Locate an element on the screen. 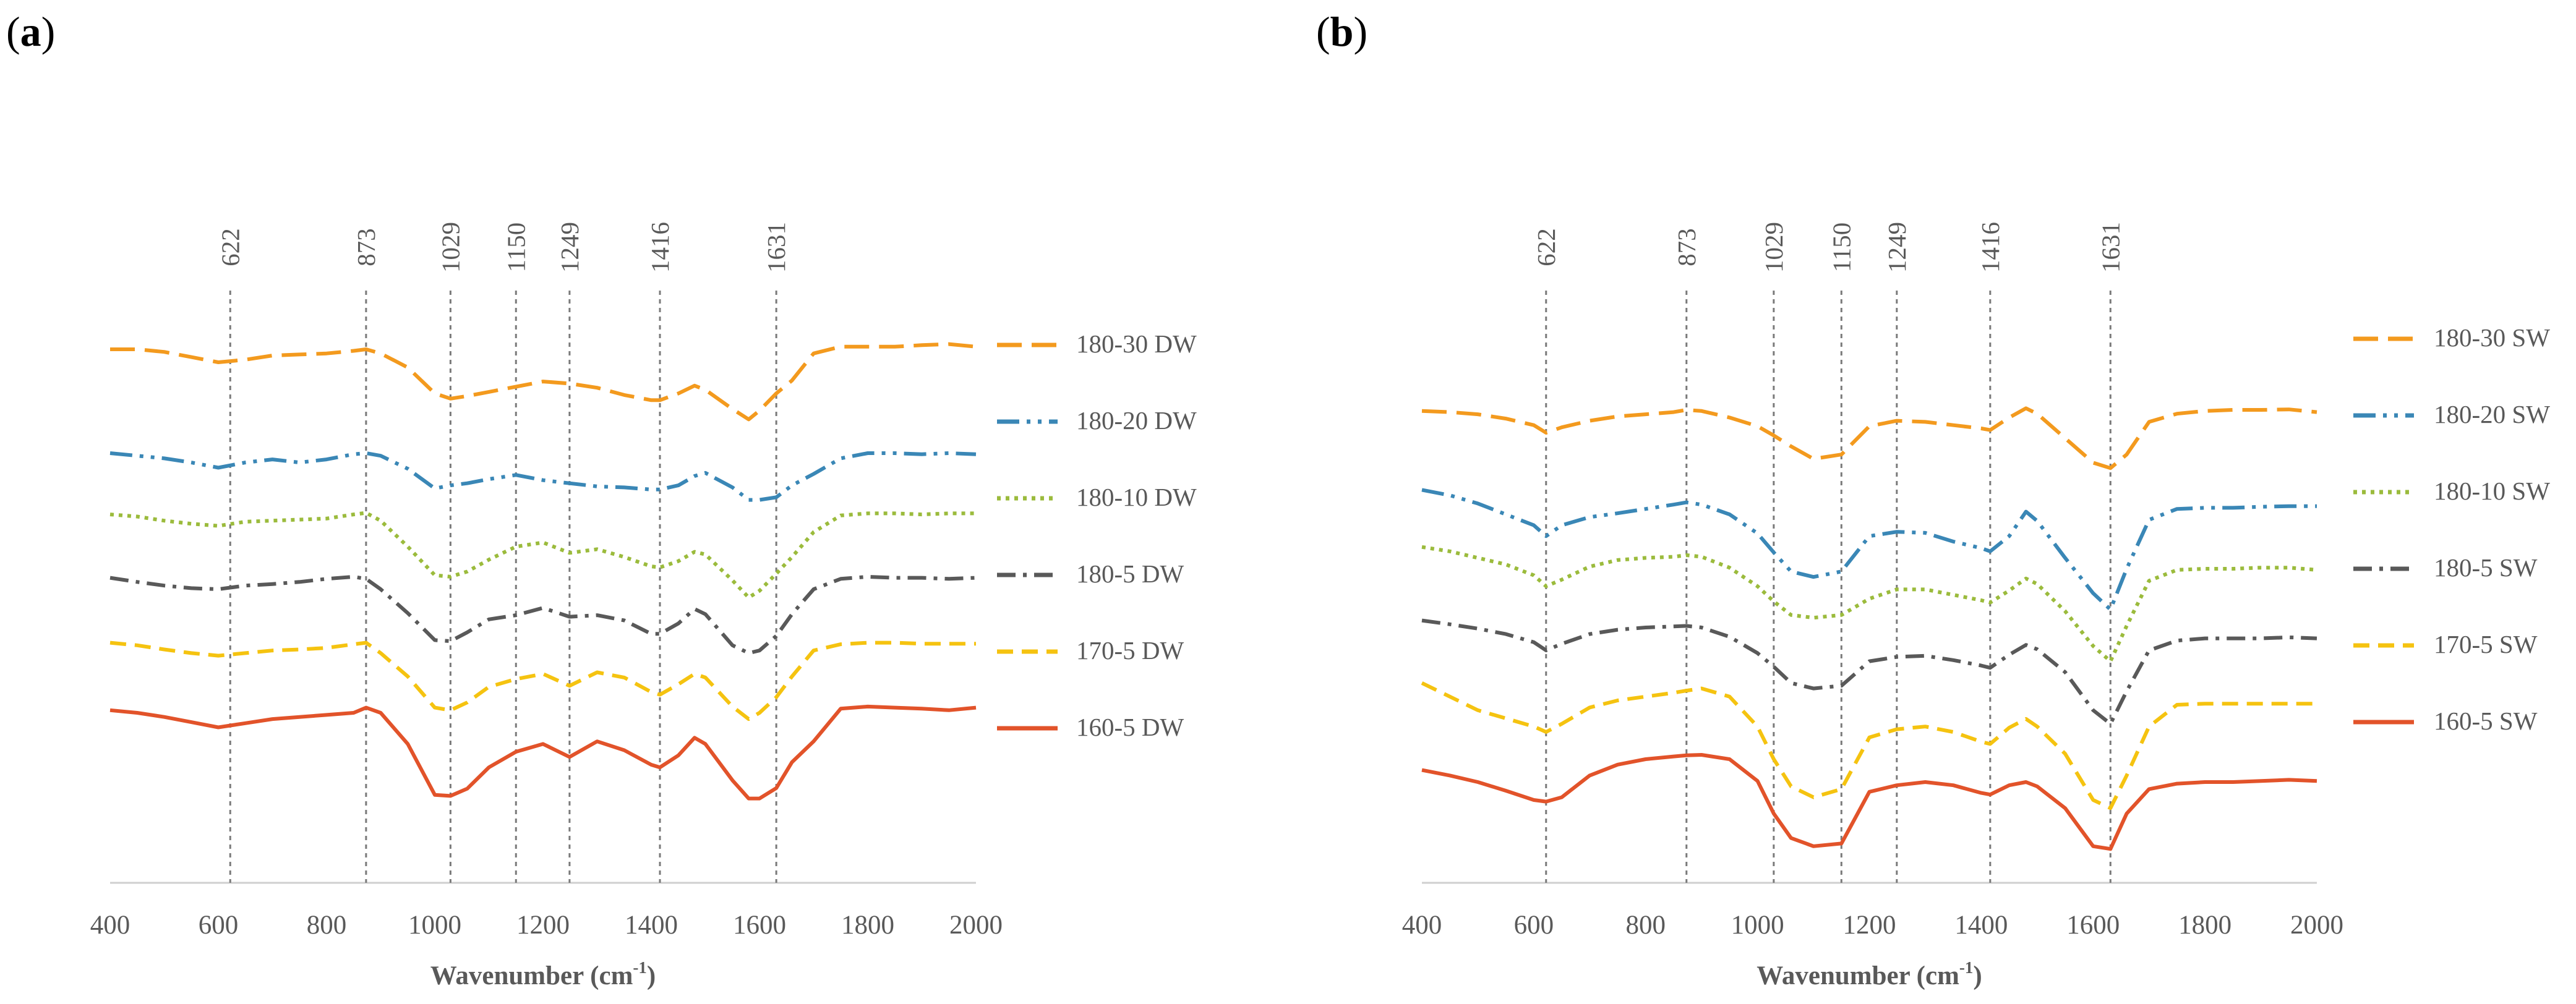  legend-label: 180-20 DW is located at coordinates (1136, 420).